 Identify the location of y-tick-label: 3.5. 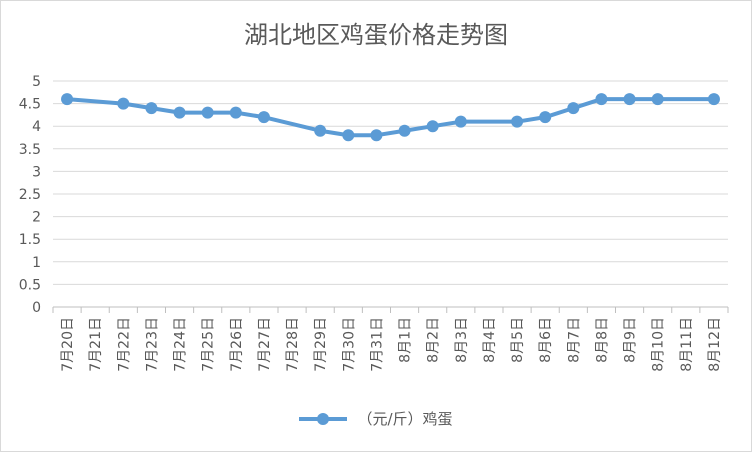
(30, 150).